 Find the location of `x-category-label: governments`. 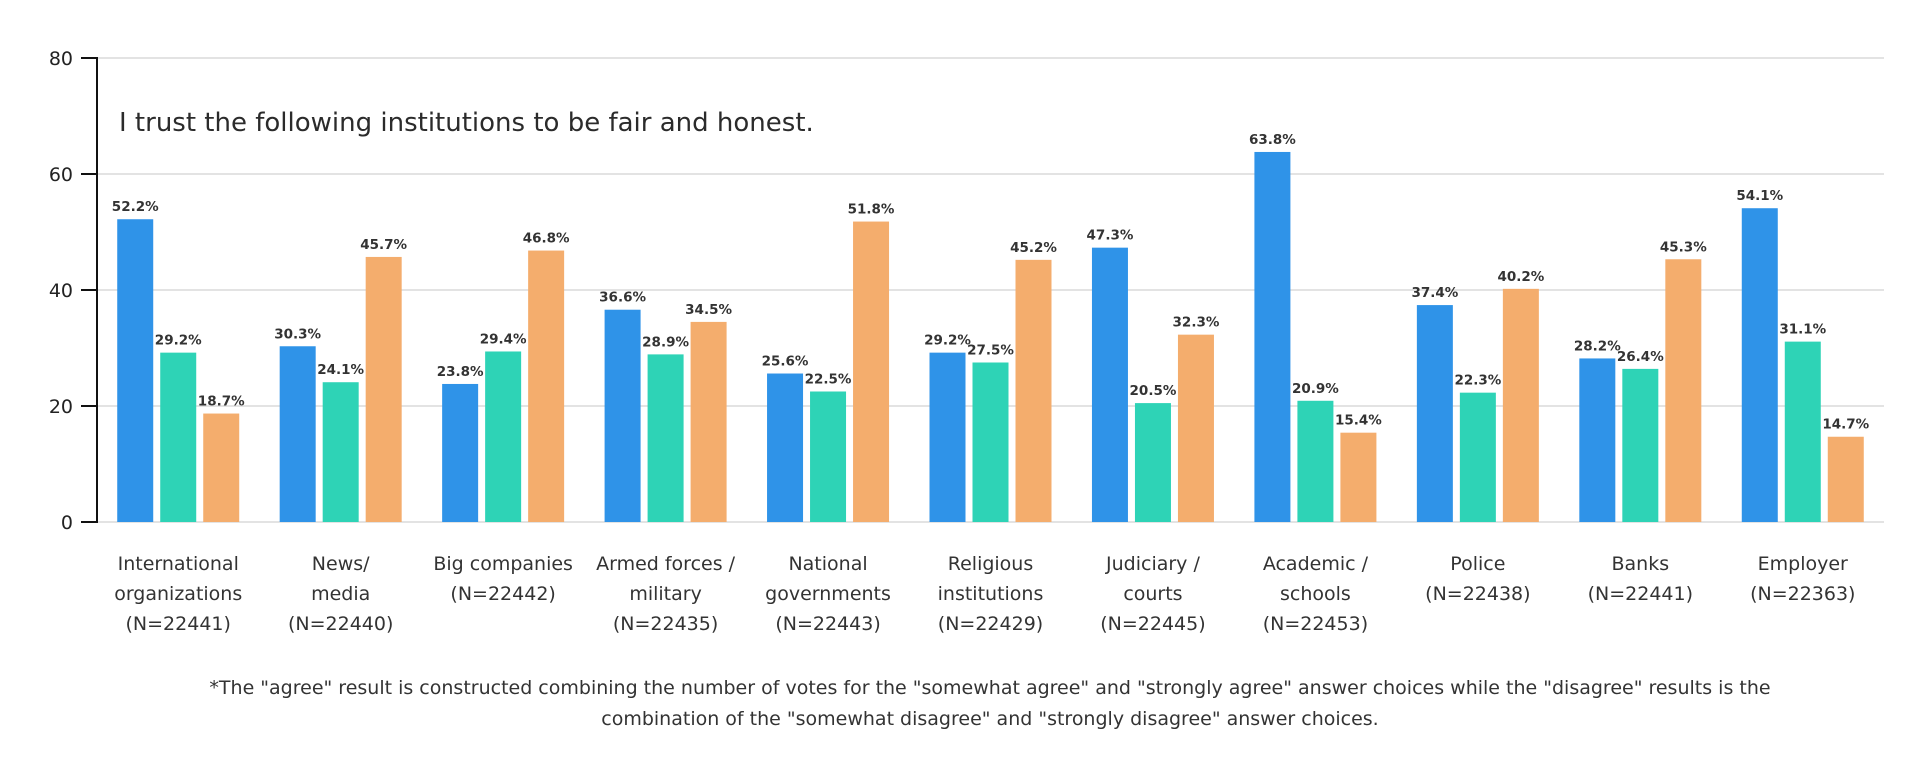

x-category-label: governments is located at coordinates (828, 594).